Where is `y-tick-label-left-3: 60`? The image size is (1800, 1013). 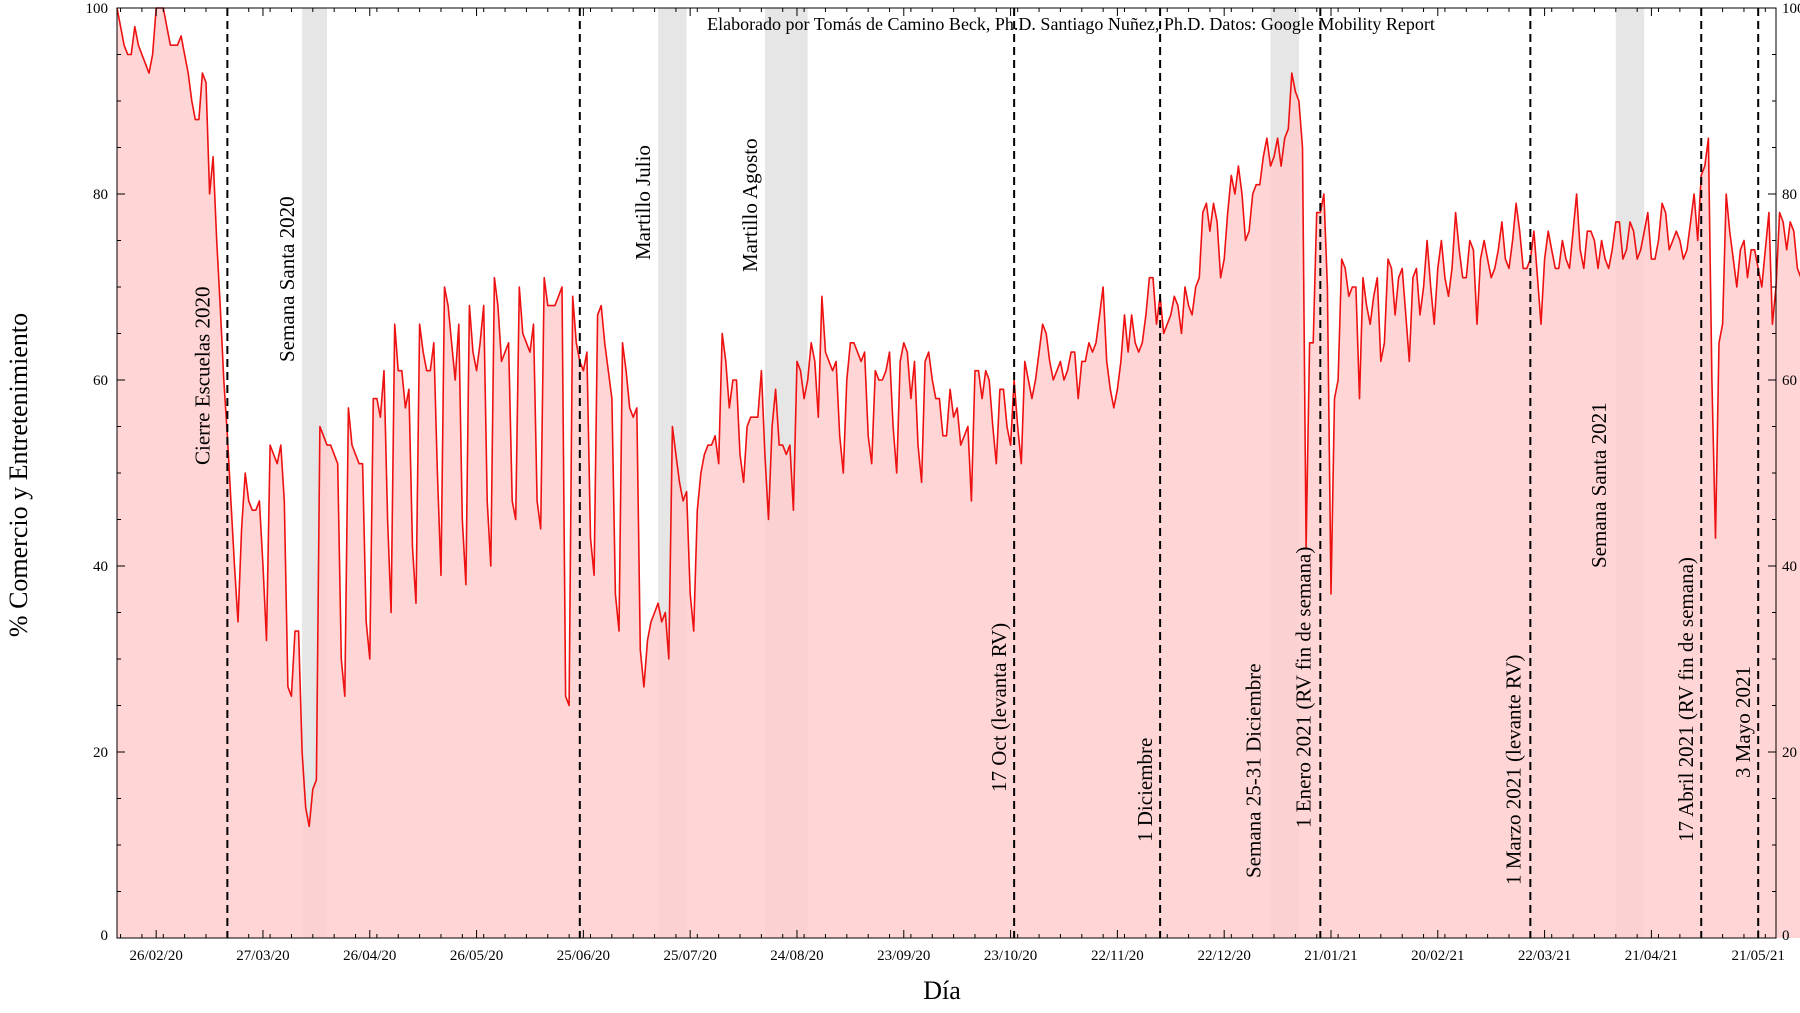 y-tick-label-left-3: 60 is located at coordinates (100, 381).